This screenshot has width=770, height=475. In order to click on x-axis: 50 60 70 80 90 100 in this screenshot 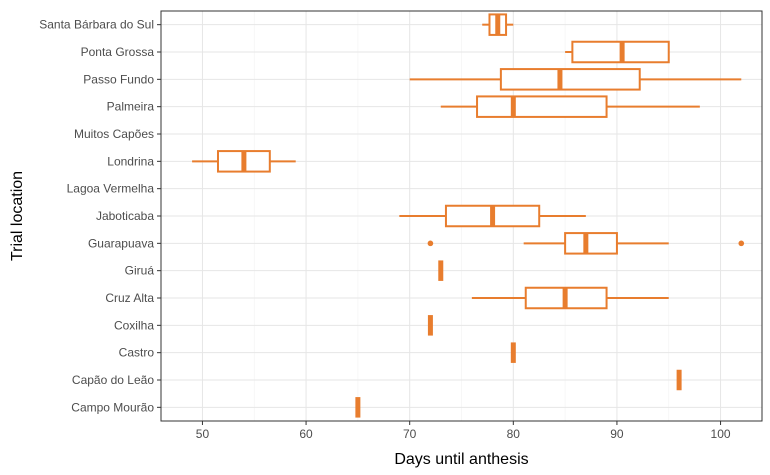, I will do `click(463, 431)`.